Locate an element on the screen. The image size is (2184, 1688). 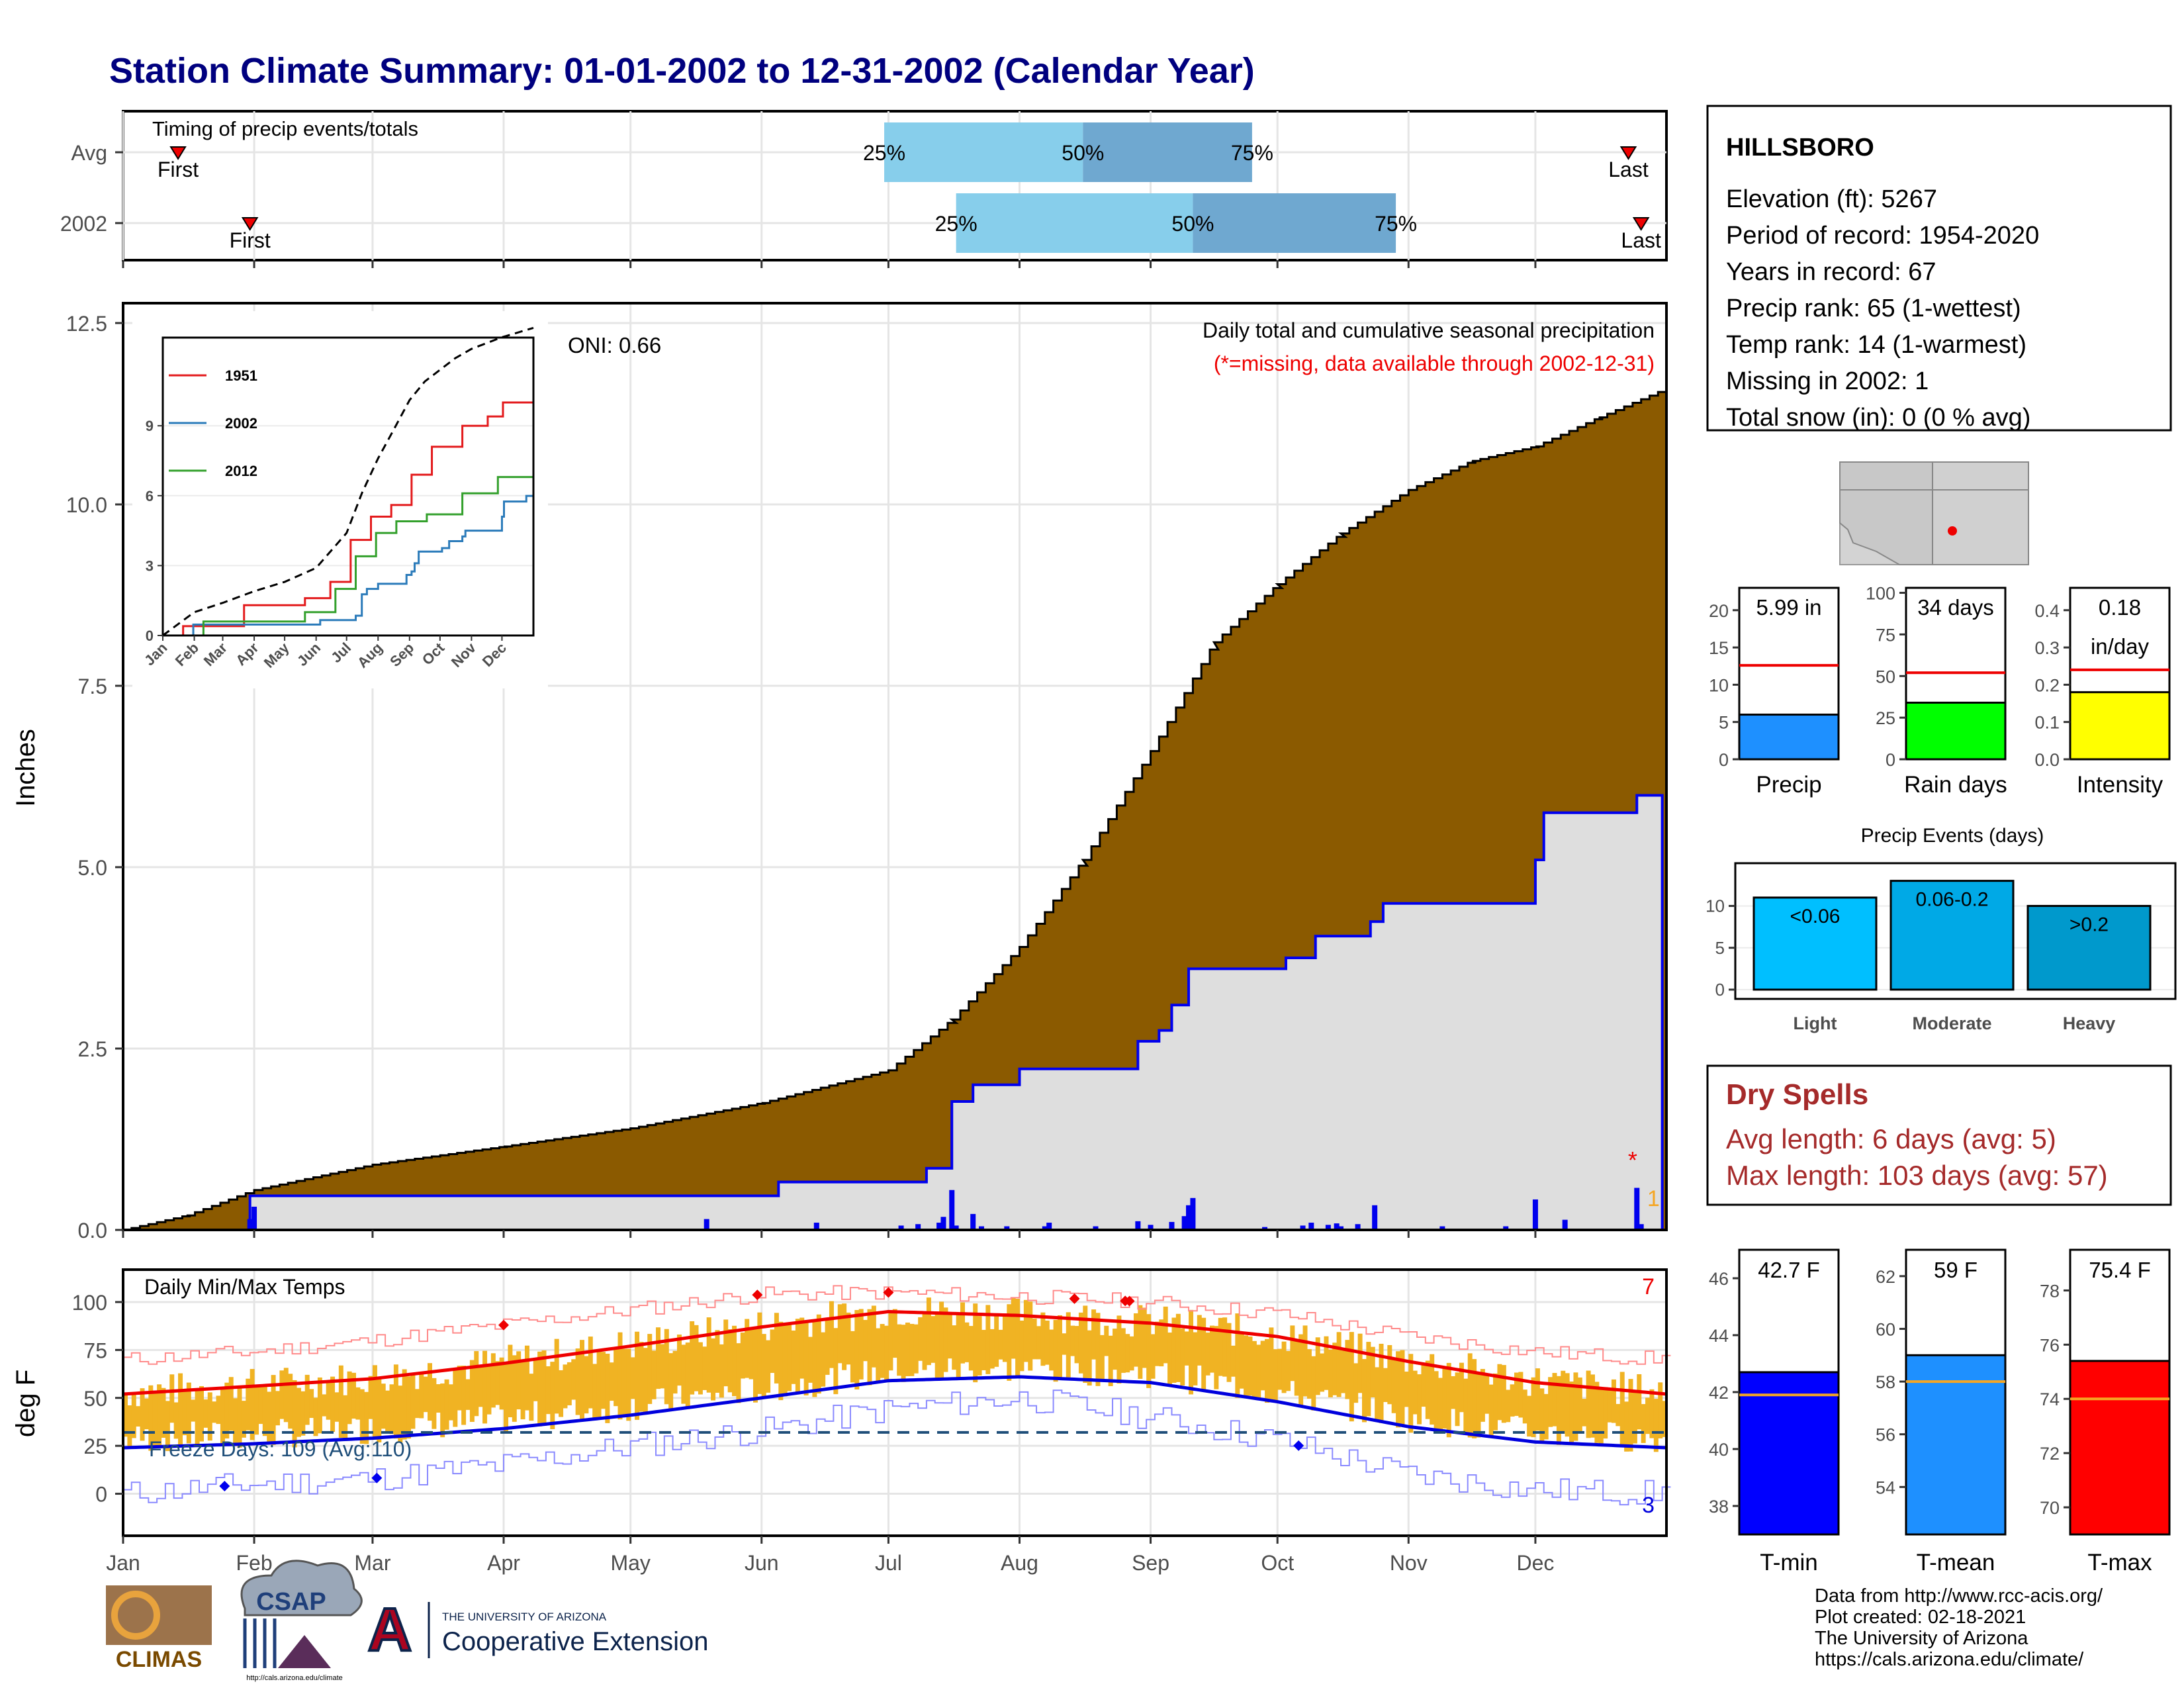
footer-institution: The University of Arizona is located at coordinates (1922, 1638).